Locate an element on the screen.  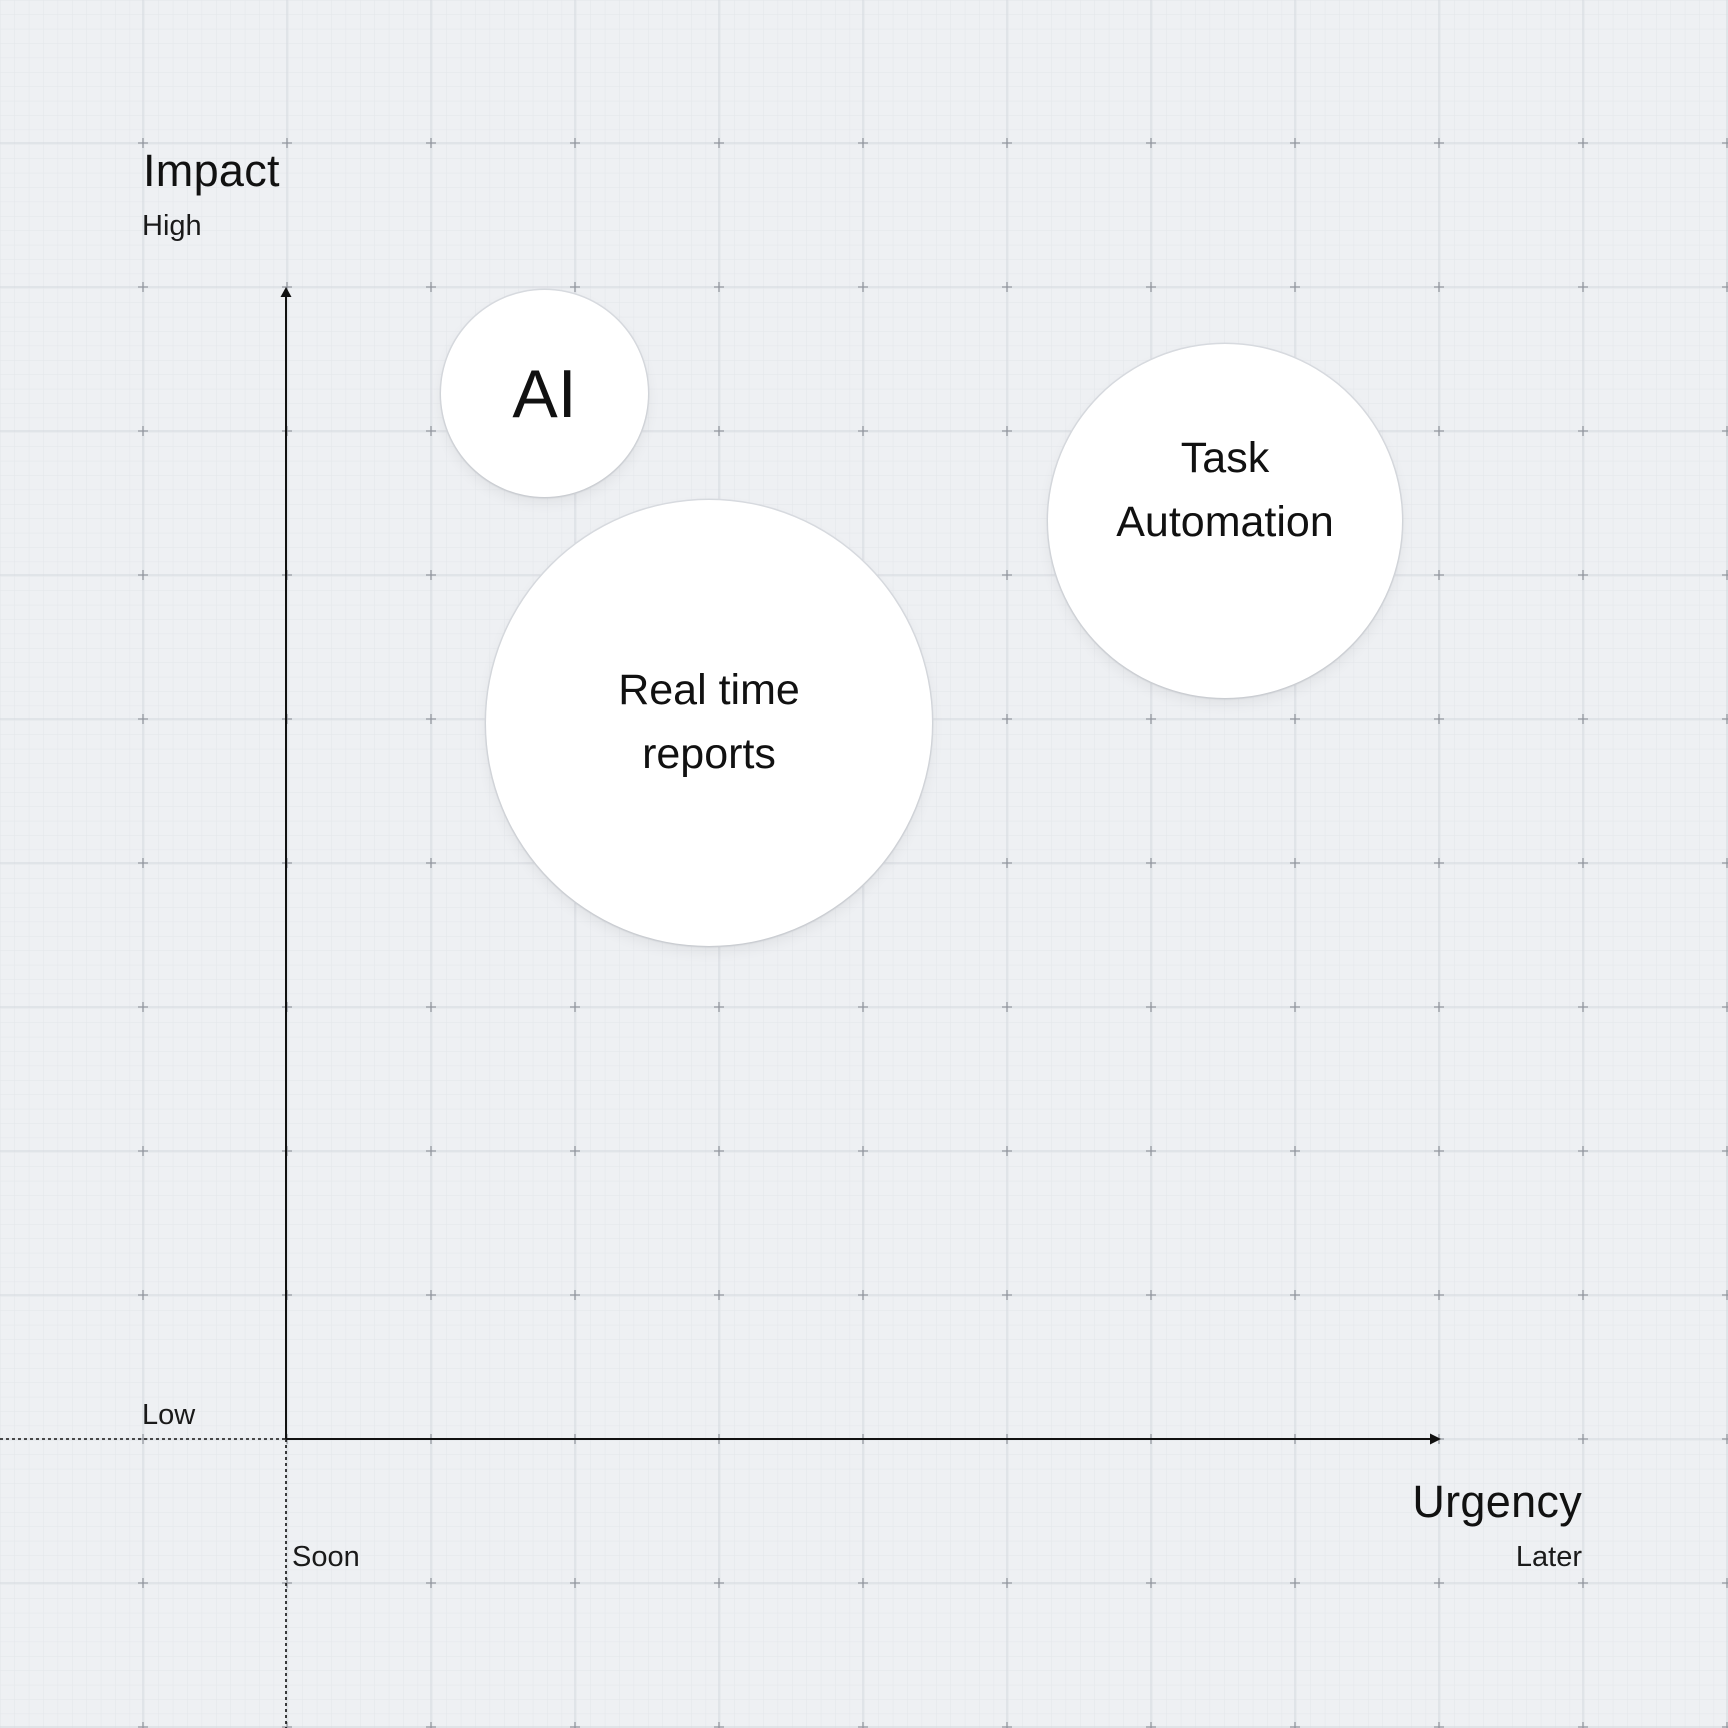
bubble-ai: AI is located at coordinates (544, 393).